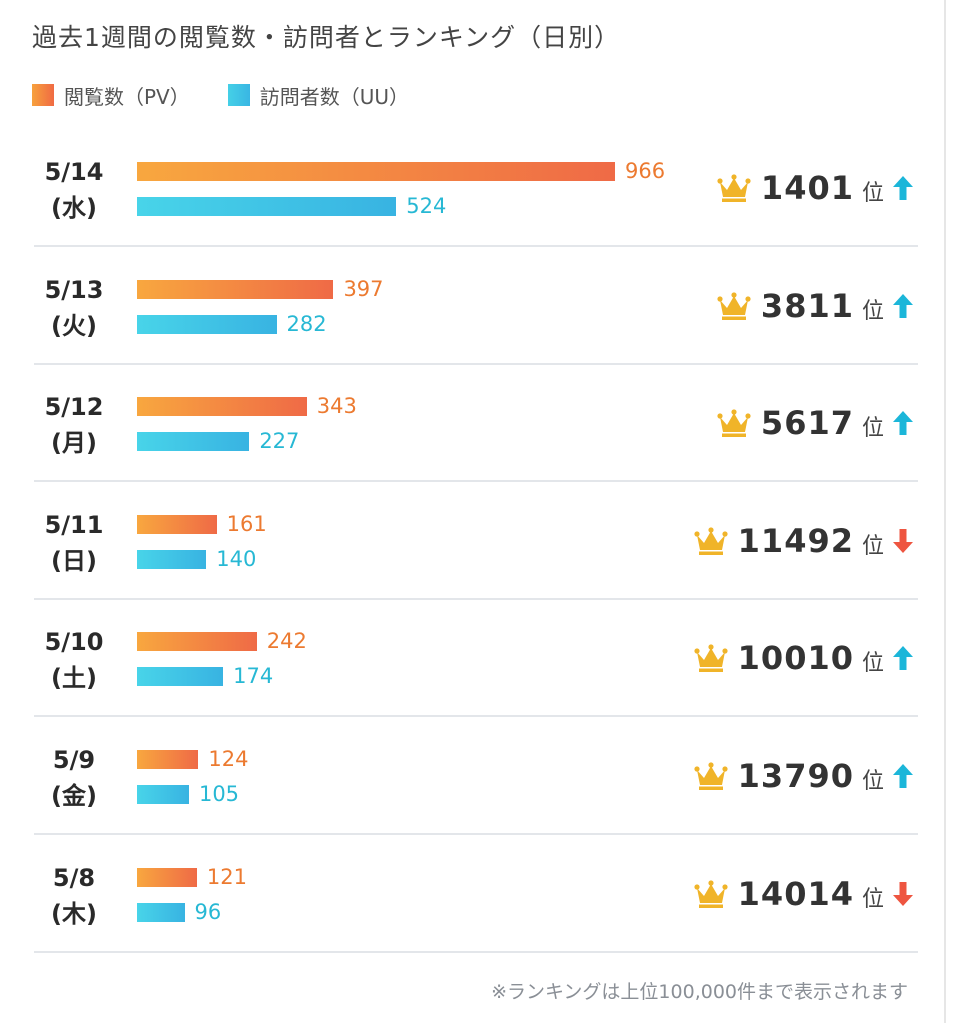 The width and height of the screenshot is (954, 1023). I want to click on day-row: 5/14 (水) 966 524 1401 位, so click(473, 188).